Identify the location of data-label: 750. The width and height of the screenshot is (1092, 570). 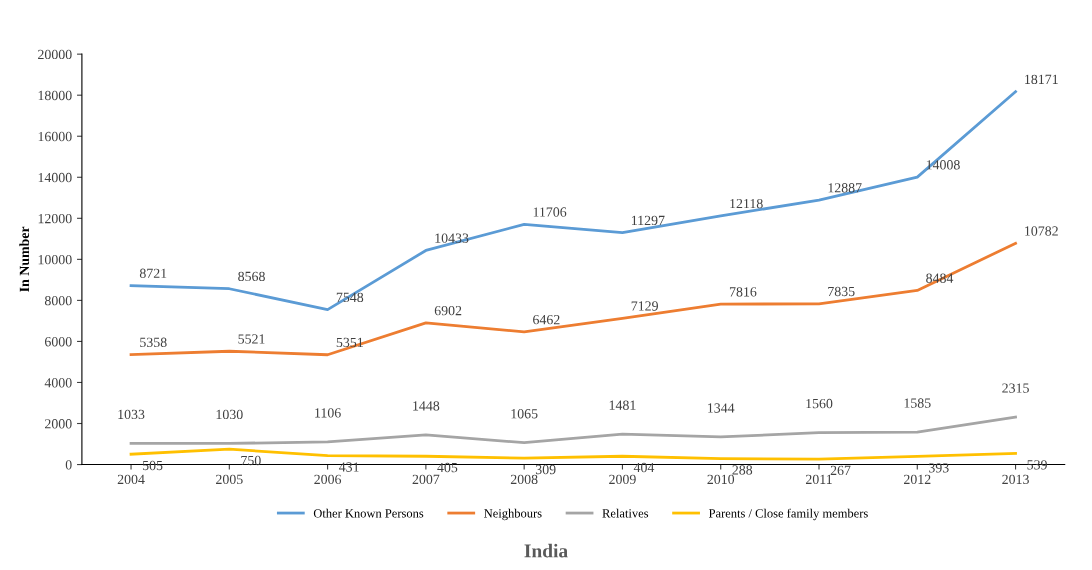
(251, 460).